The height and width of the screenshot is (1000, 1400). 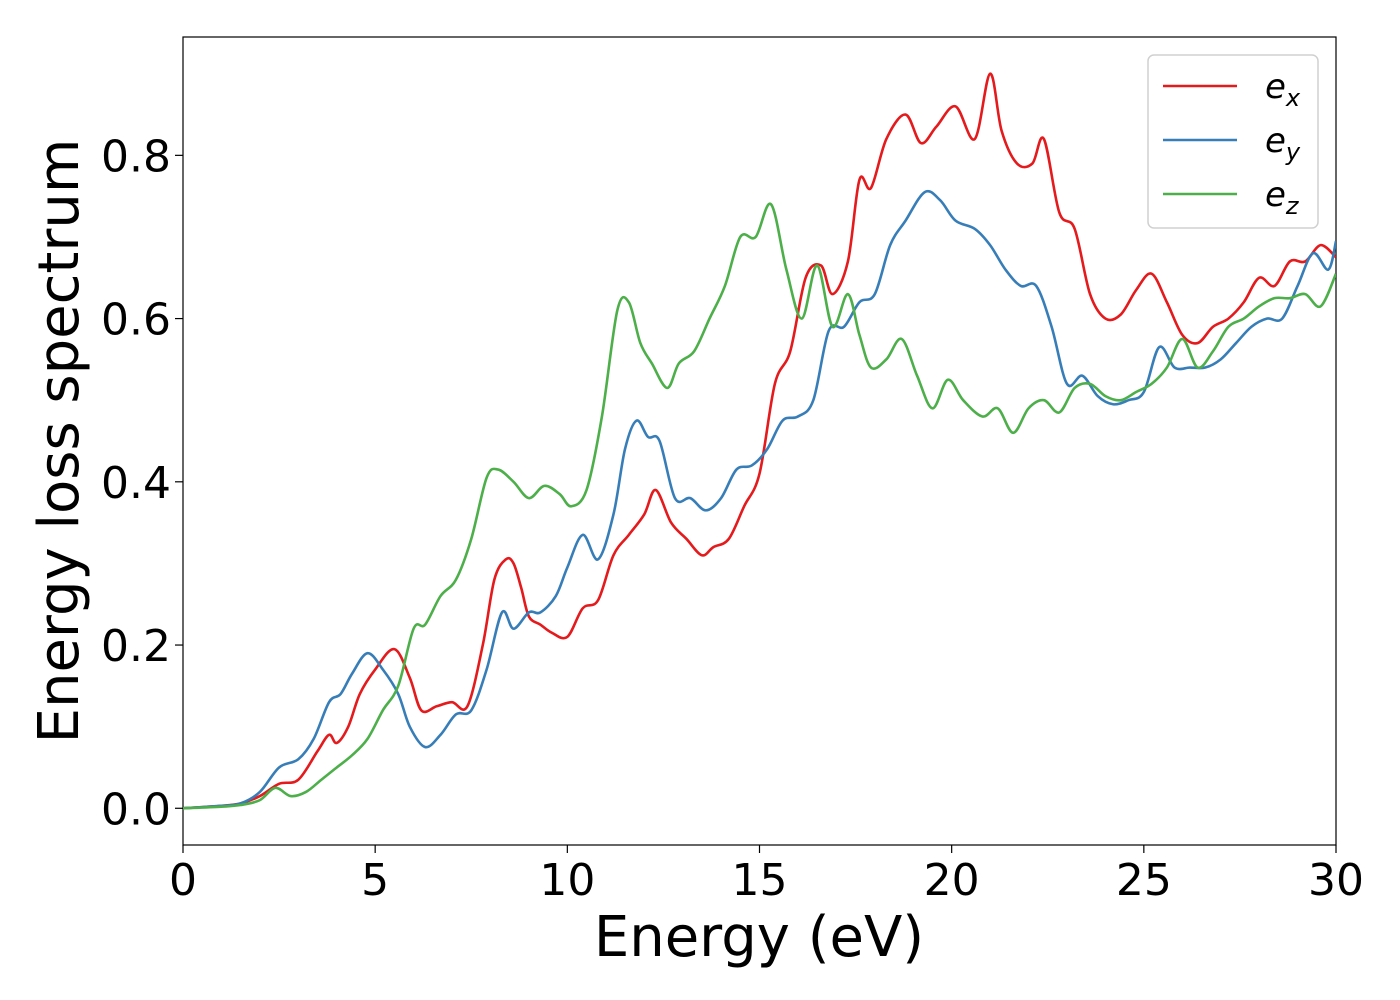 What do you see at coordinates (760, 880) in the screenshot?
I see `x-tick-label: 15` at bounding box center [760, 880].